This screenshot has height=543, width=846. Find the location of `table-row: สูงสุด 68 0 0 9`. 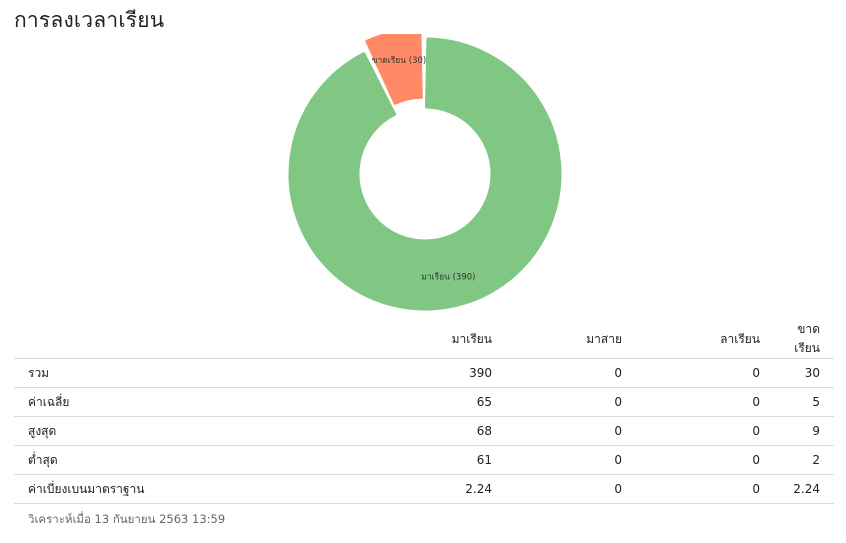

table-row: สูงสุด 68 0 0 9 is located at coordinates (424, 431).